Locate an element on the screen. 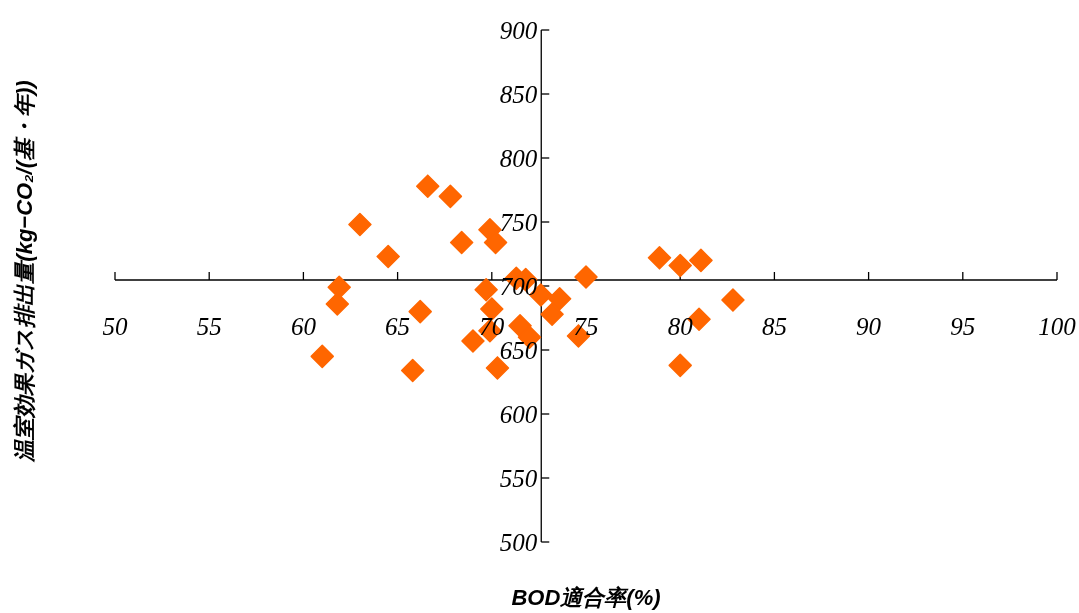 The width and height of the screenshot is (1079, 613). x-tick-label: 75 is located at coordinates (586, 326).